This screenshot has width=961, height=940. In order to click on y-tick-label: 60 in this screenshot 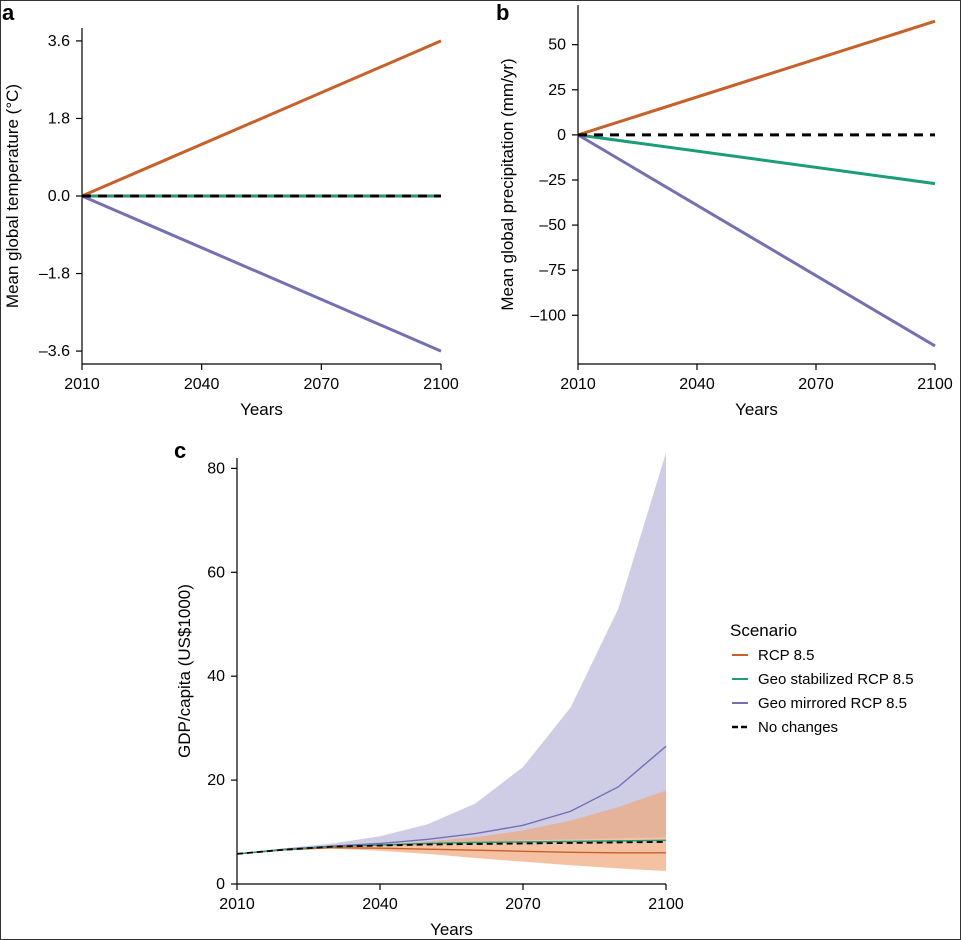, I will do `click(216, 572)`.